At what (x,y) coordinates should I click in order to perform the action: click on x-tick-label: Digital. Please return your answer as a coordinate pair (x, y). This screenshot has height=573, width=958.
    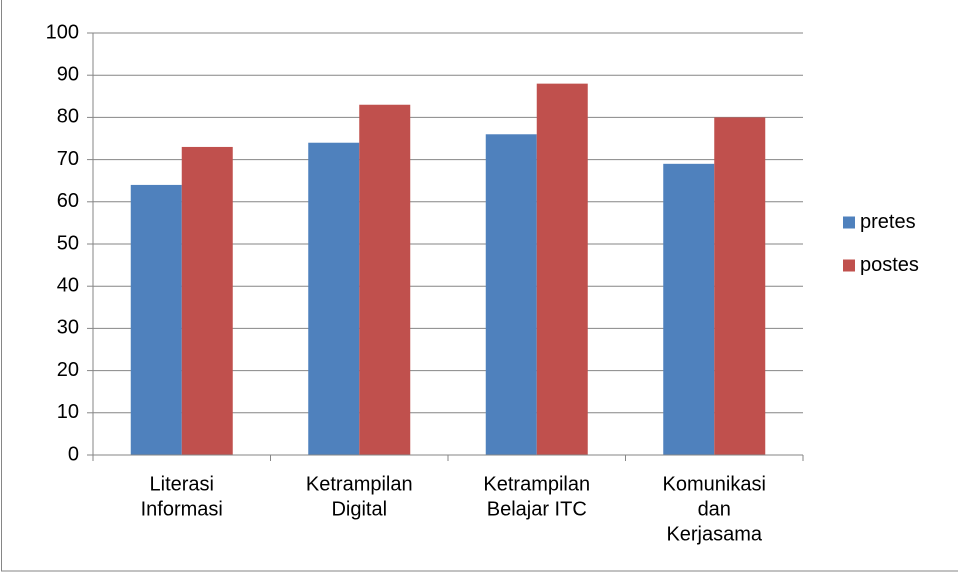
    Looking at the image, I should click on (359, 509).